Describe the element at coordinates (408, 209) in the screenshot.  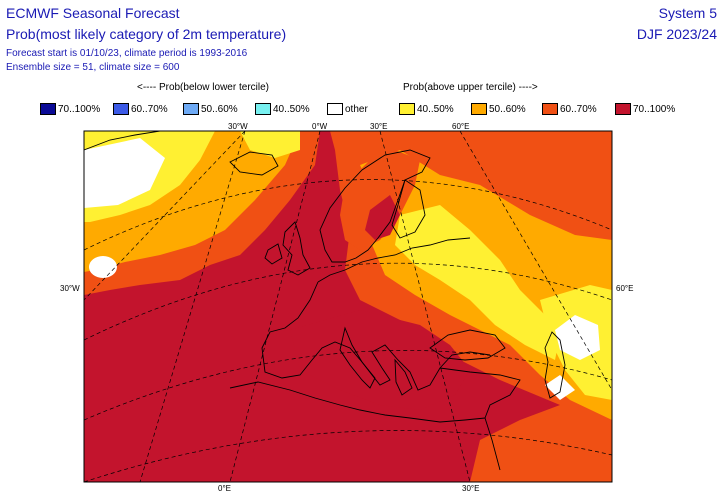
I see `coast-finland` at that location.